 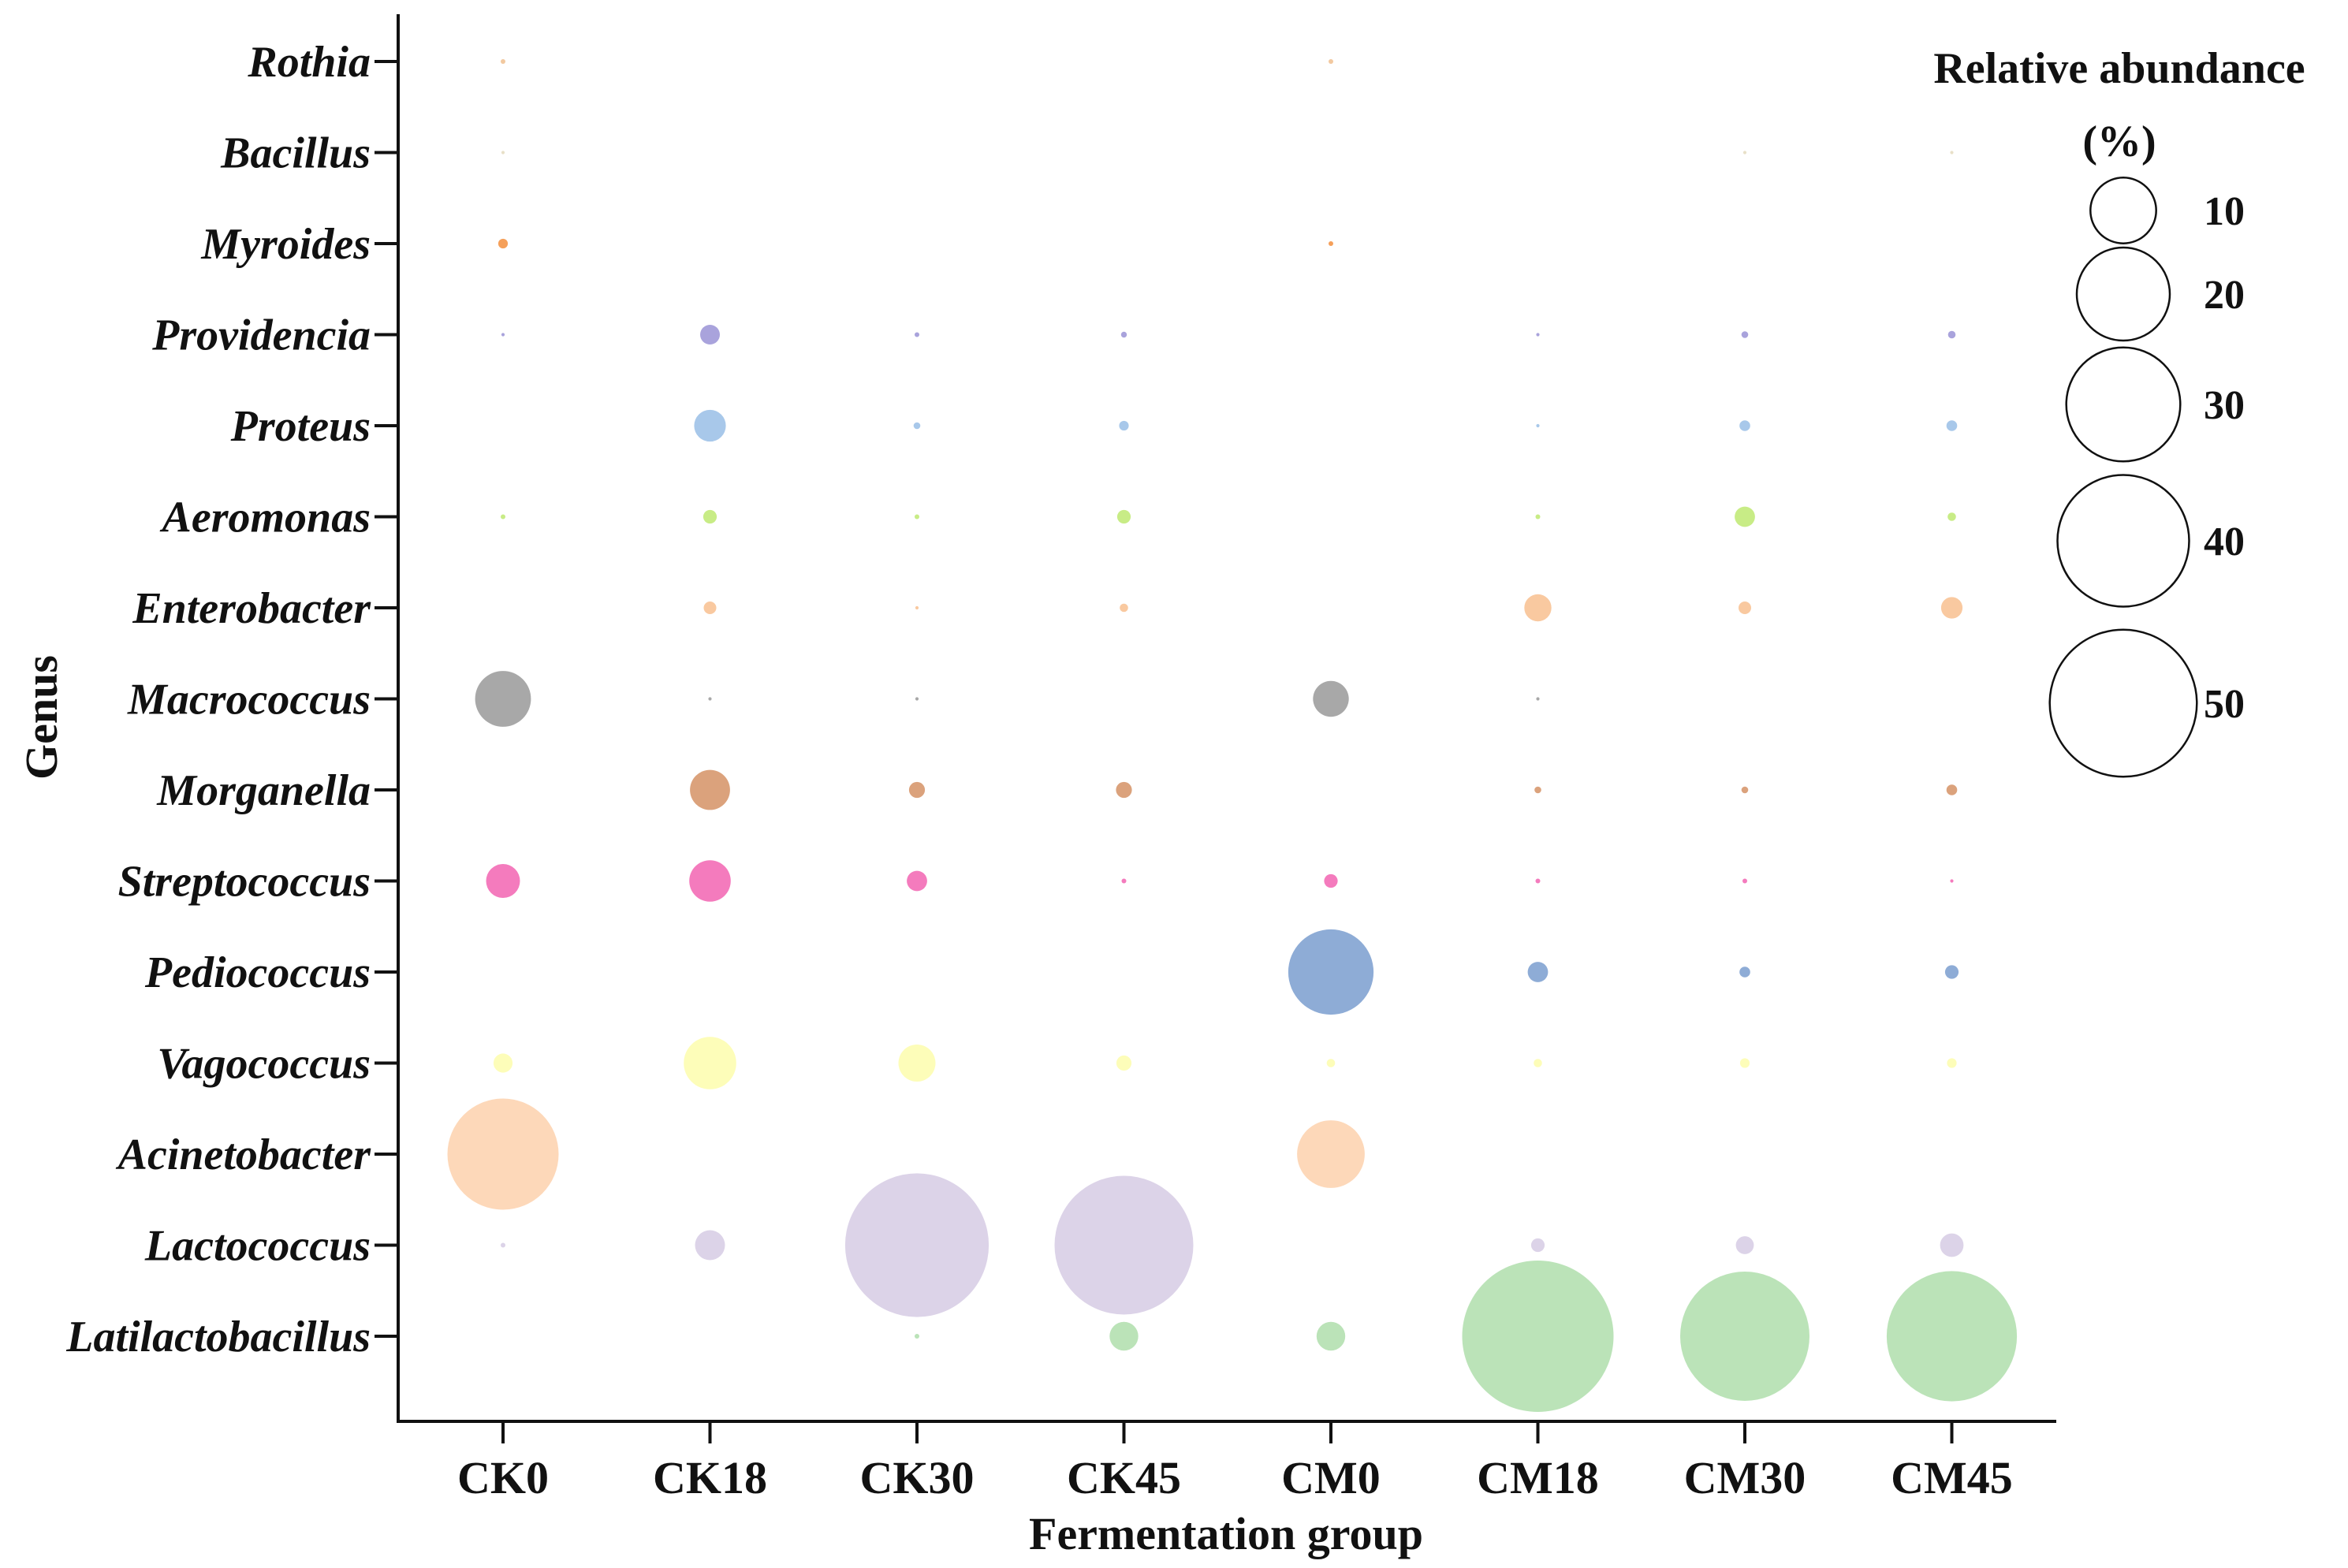 I want to click on y-tick-label-latilactobacillus: Latilactobacillus, so click(x=218, y=1337).